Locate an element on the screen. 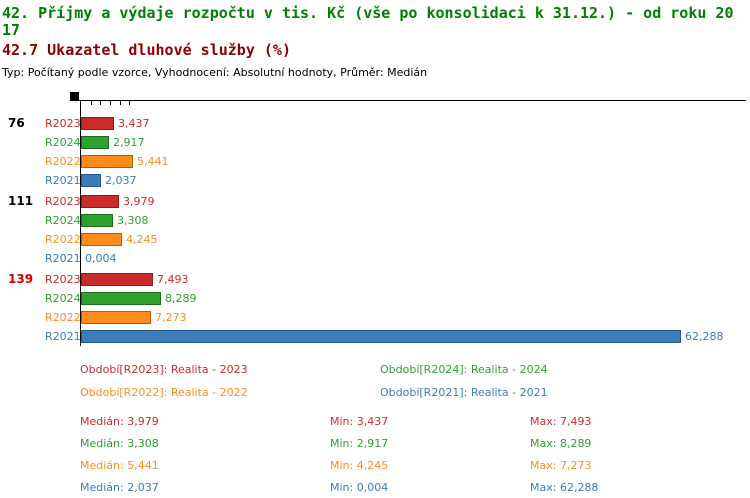 Image resolution: width=750 pixels, height=498 pixels. stat-max-R2024: Max: 8,289 is located at coordinates (561, 443).